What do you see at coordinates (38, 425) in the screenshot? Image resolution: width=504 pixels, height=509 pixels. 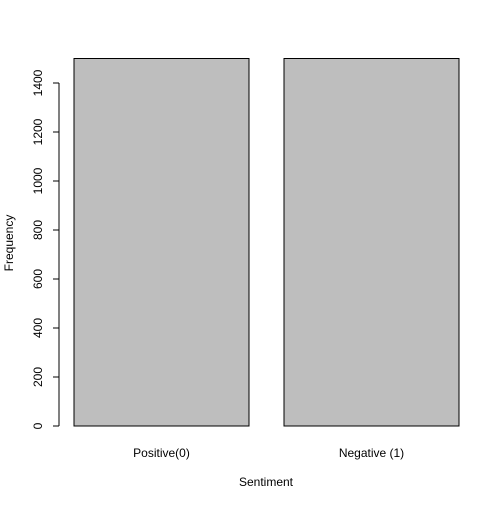 I see `y-tick-label: 0` at bounding box center [38, 425].